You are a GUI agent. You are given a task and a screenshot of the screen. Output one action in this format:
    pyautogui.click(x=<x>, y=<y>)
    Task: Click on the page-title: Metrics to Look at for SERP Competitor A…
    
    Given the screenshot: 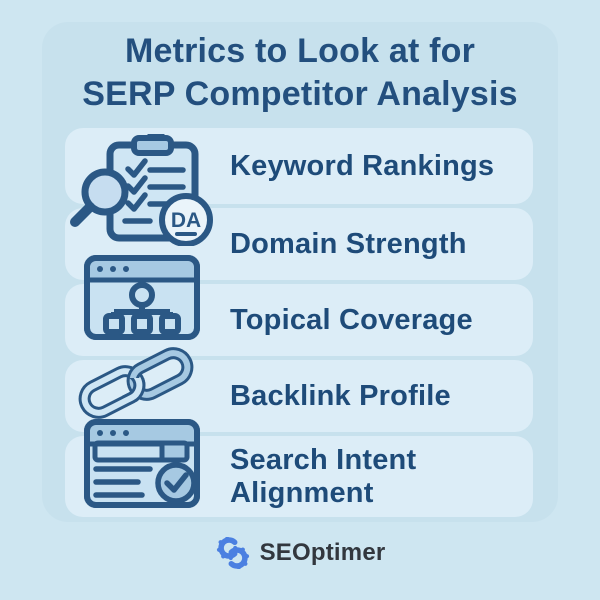 What is the action you would take?
    pyautogui.click(x=300, y=73)
    